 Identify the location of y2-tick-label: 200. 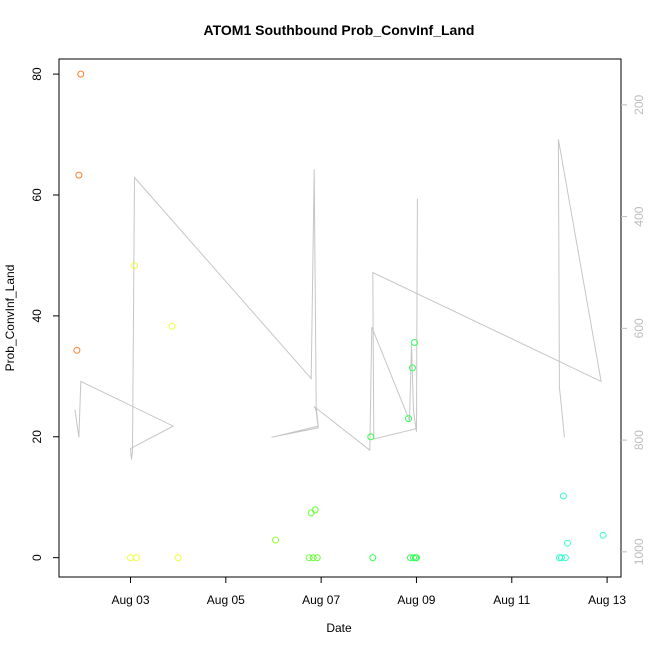
(639, 104).